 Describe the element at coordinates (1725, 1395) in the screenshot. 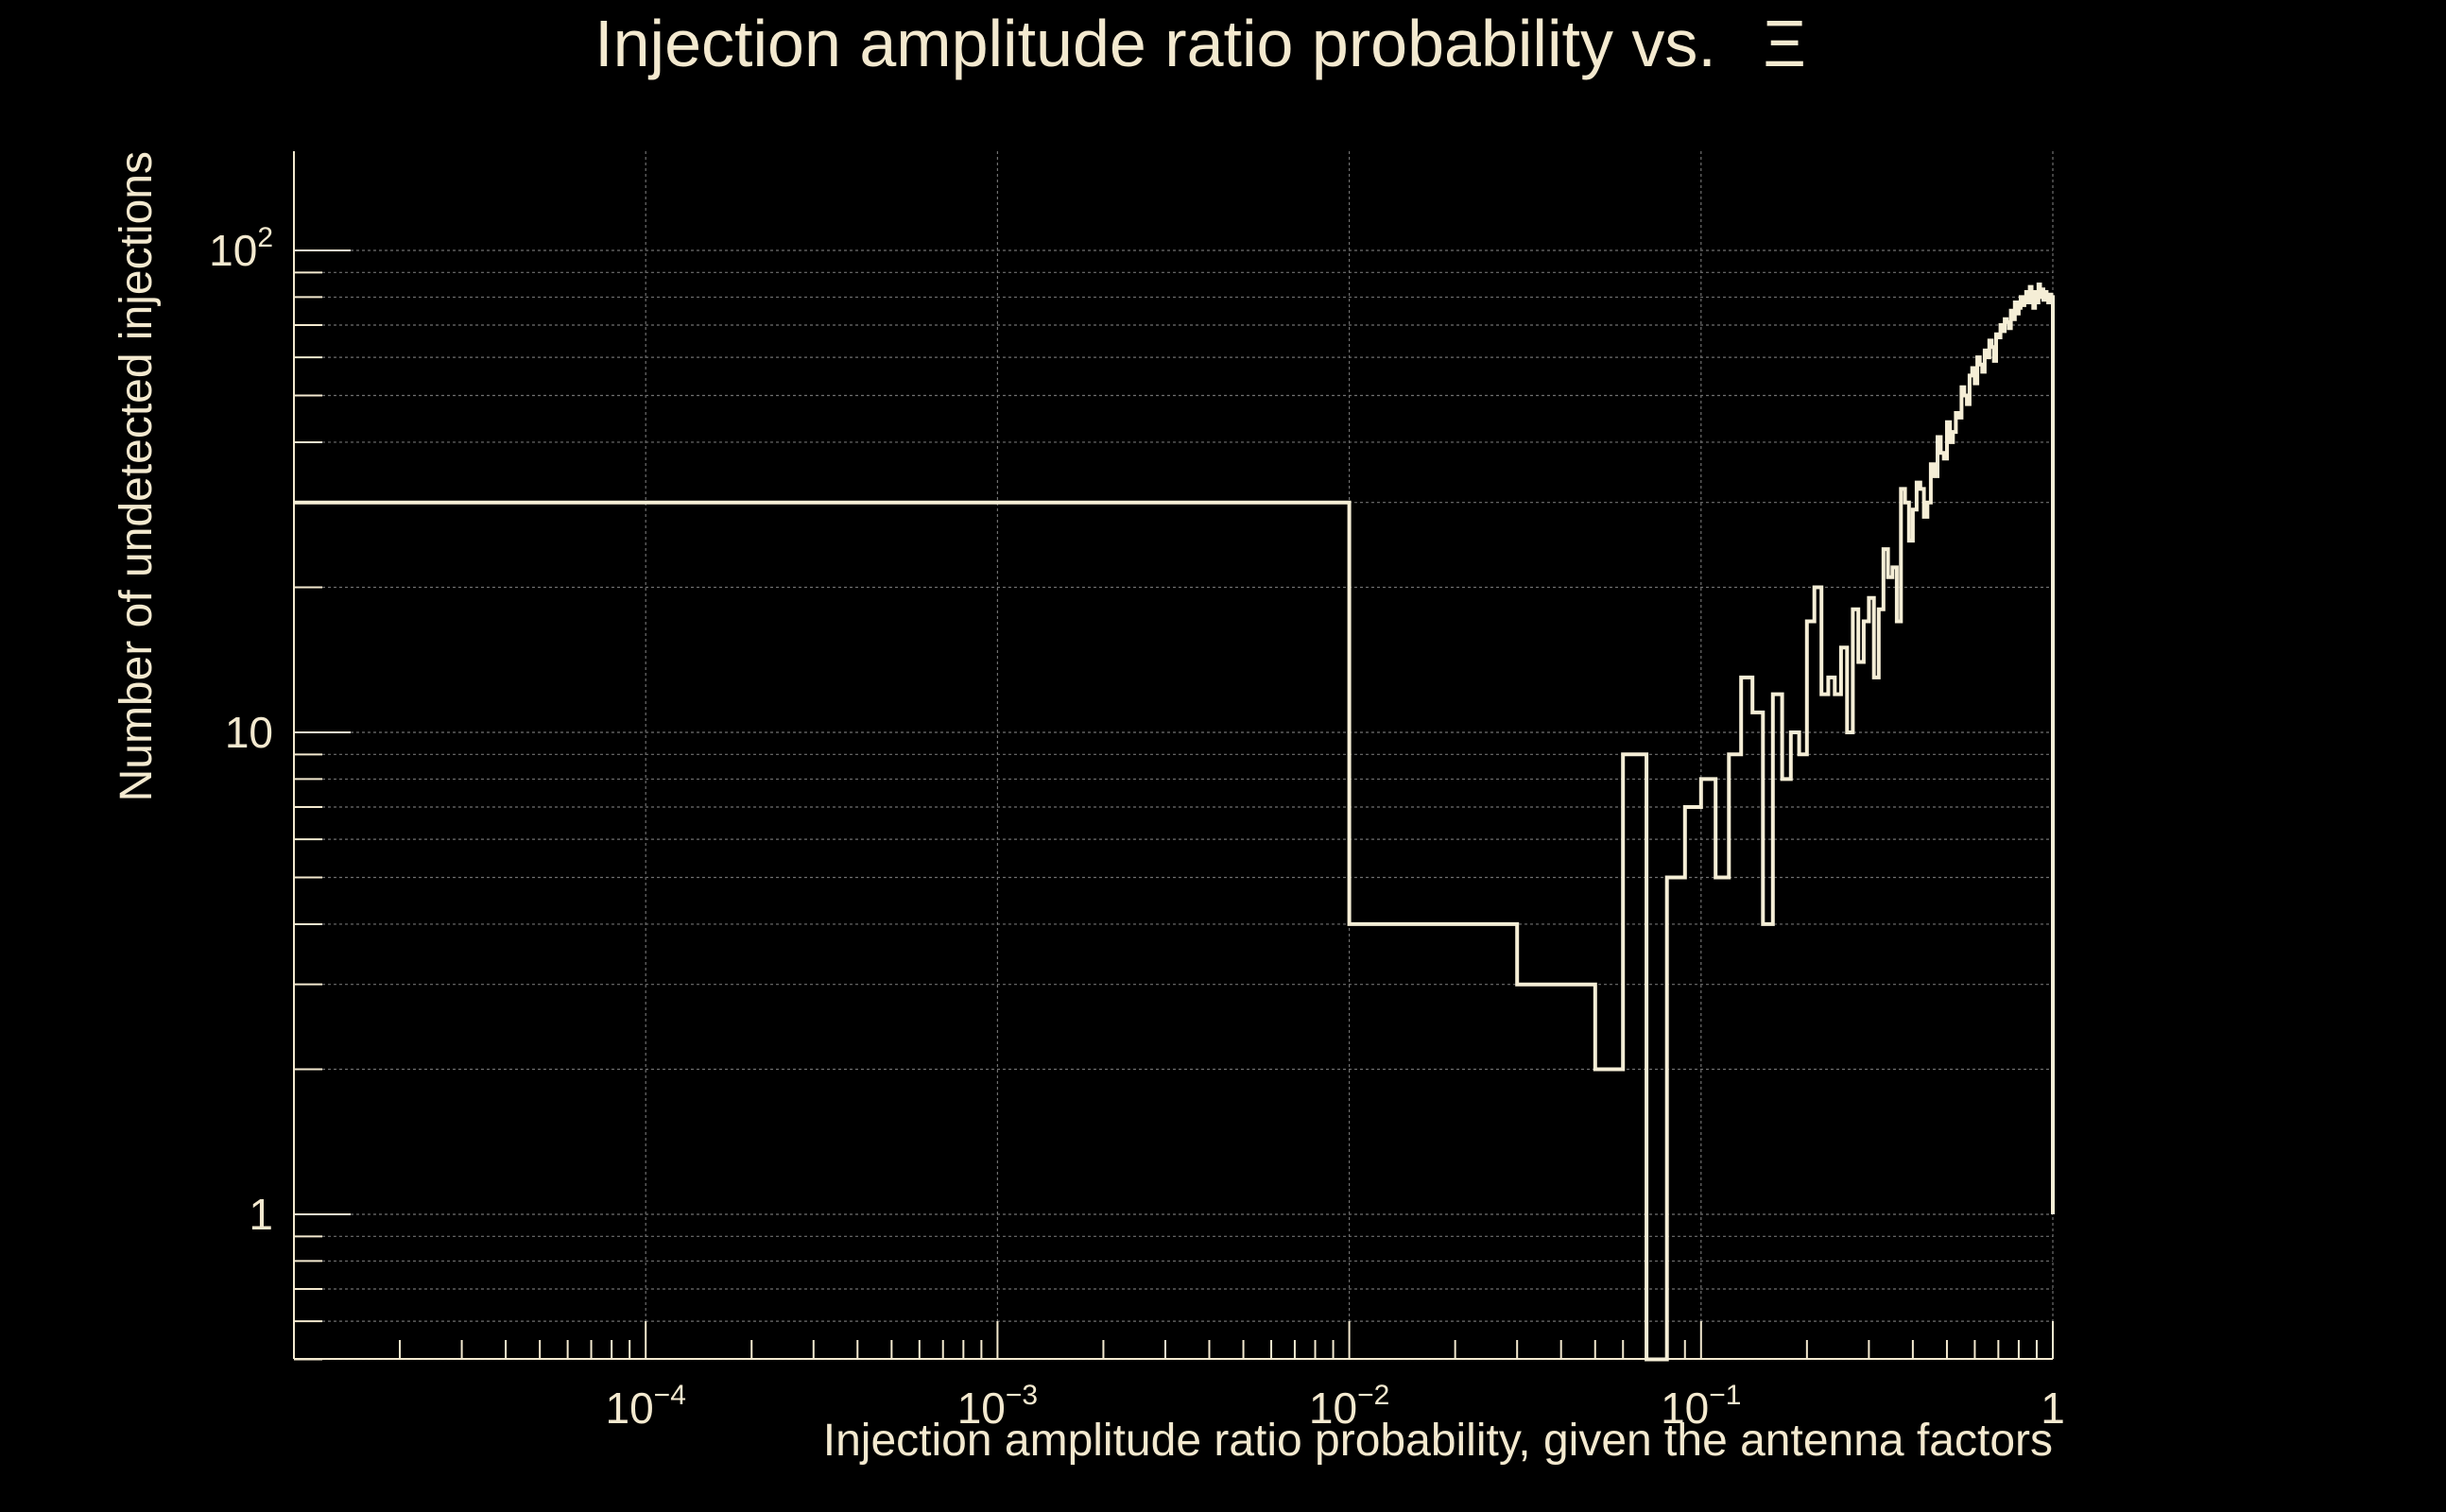

I see `x-tick-label-exponent: −1` at that location.